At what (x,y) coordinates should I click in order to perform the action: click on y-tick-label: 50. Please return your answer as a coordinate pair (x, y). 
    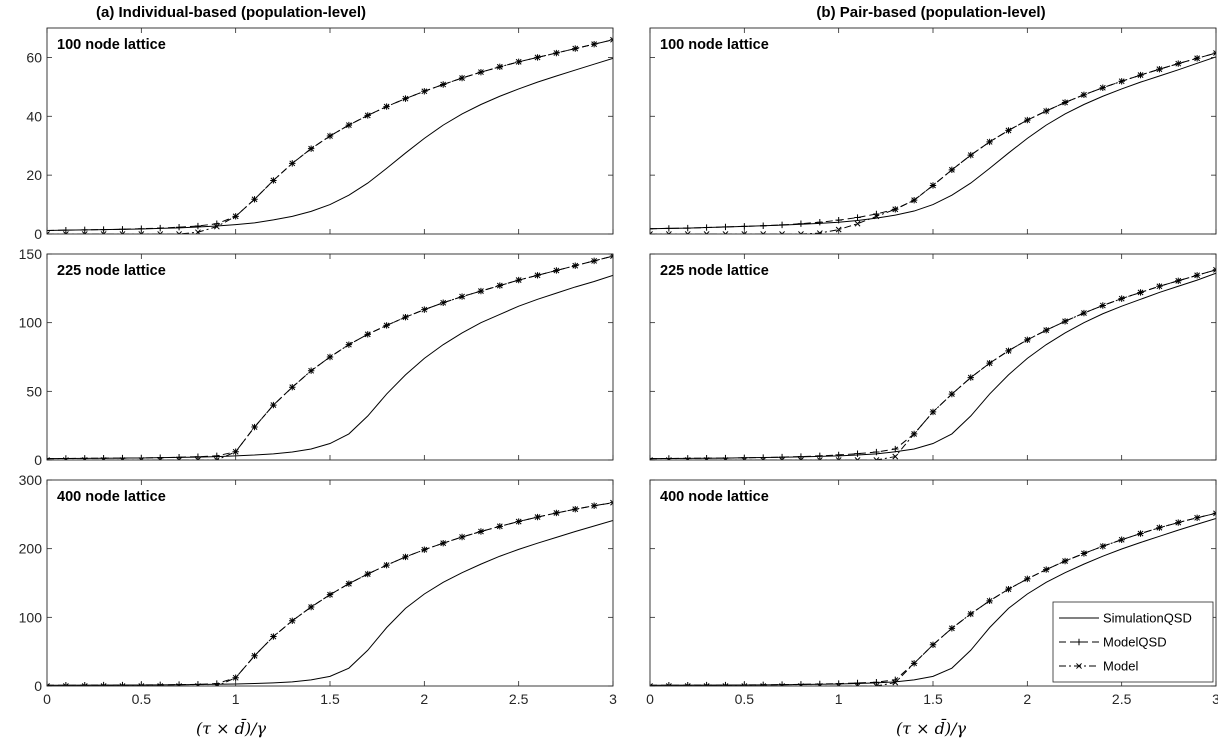
    Looking at the image, I should click on (34, 391).